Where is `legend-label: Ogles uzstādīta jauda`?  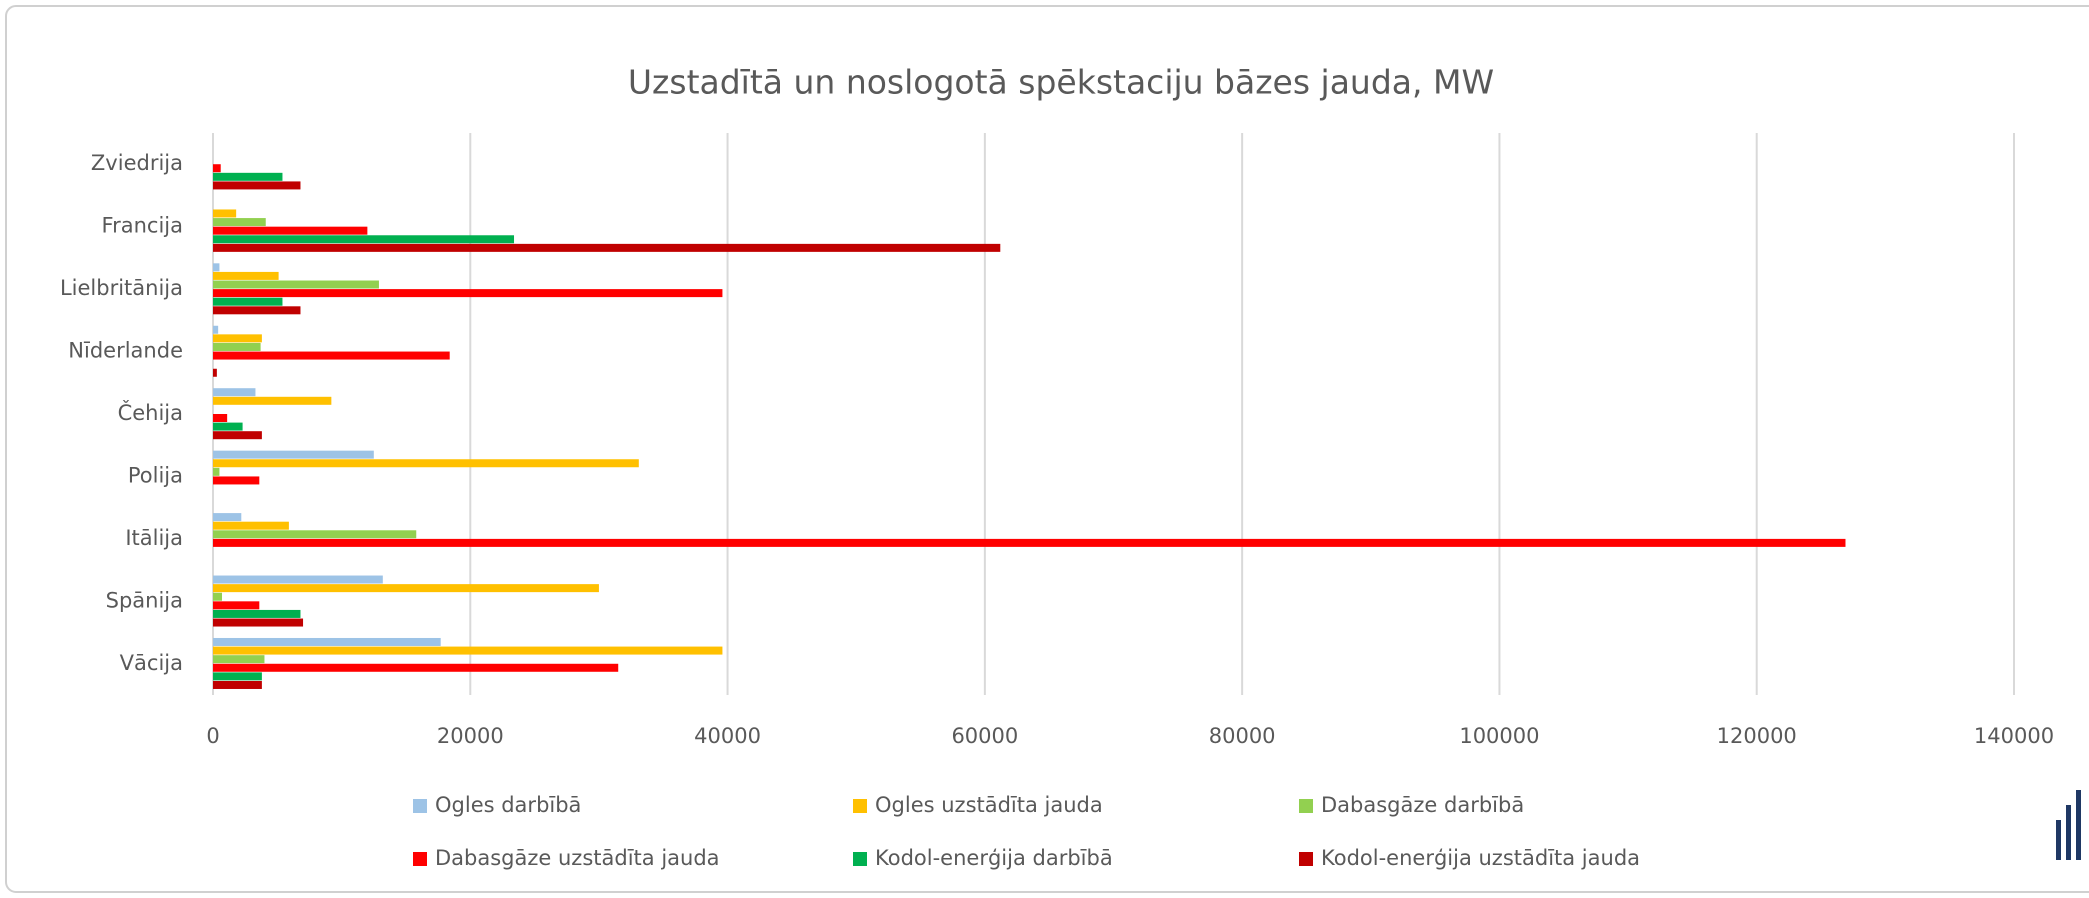
legend-label: Ogles uzstādīta jauda is located at coordinates (989, 805).